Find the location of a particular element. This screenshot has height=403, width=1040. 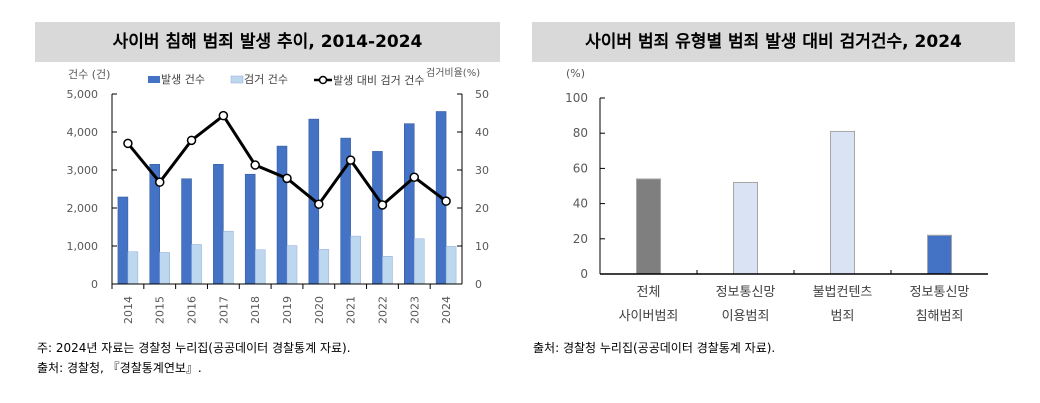

y-axis-label: (%) is located at coordinates (575, 73).